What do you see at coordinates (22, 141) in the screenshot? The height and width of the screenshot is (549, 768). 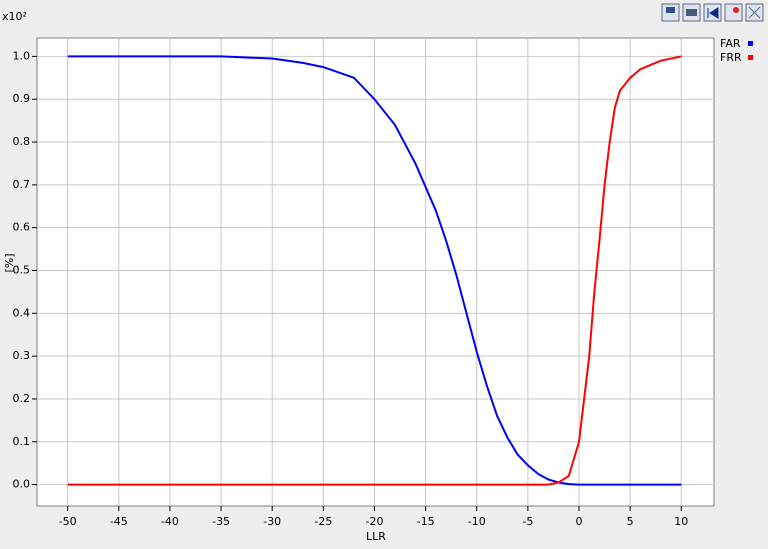 I see `y-tick-label: 0.8` at bounding box center [22, 141].